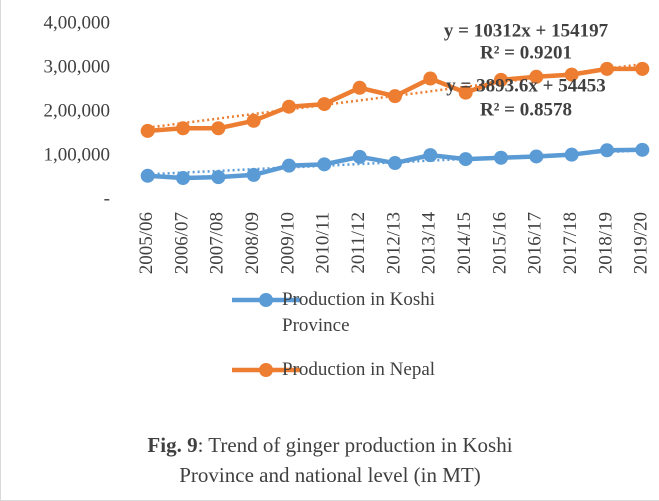 The height and width of the screenshot is (501, 659). I want to click on x-tick-label: 2009/10, so click(287, 243).